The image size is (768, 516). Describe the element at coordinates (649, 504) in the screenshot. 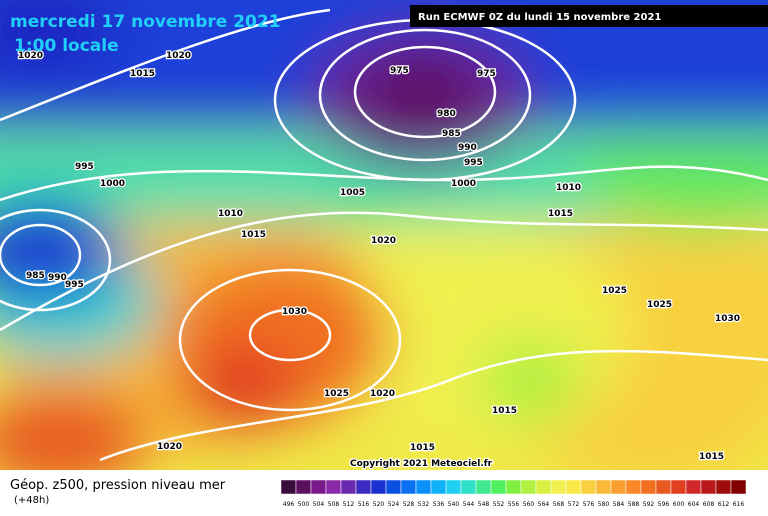

I see `colorbar-tick: 592` at that location.